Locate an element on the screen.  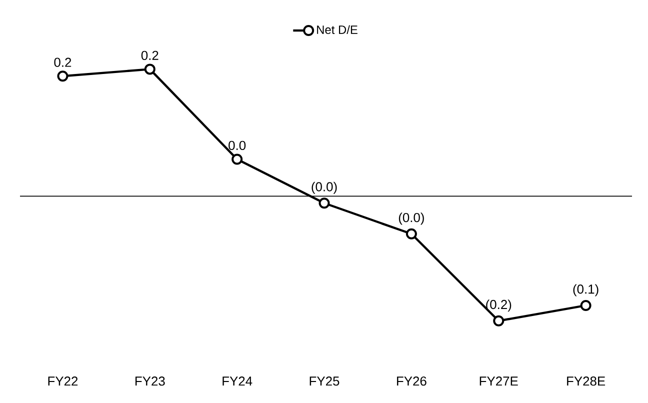
x-tick-label: FY23 is located at coordinates (150, 381).